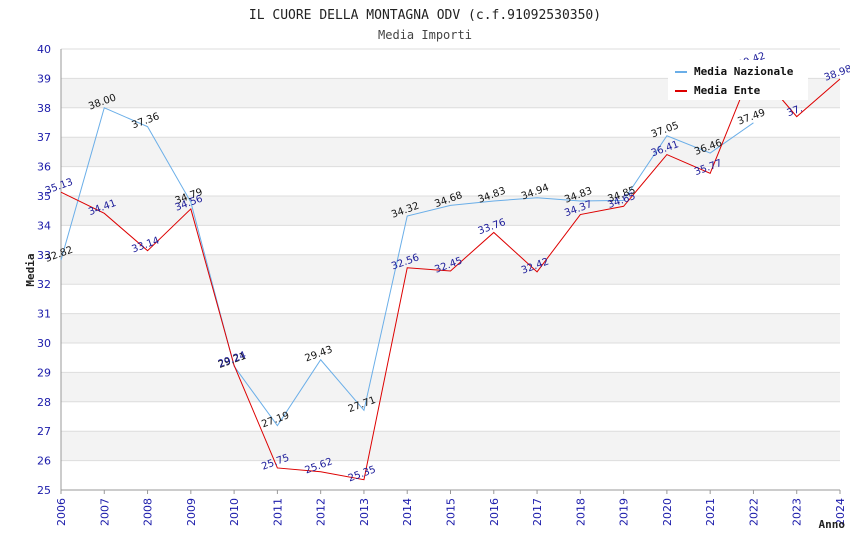  Describe the element at coordinates (753, 512) in the screenshot. I see `x-tick-label: 2022` at that location.